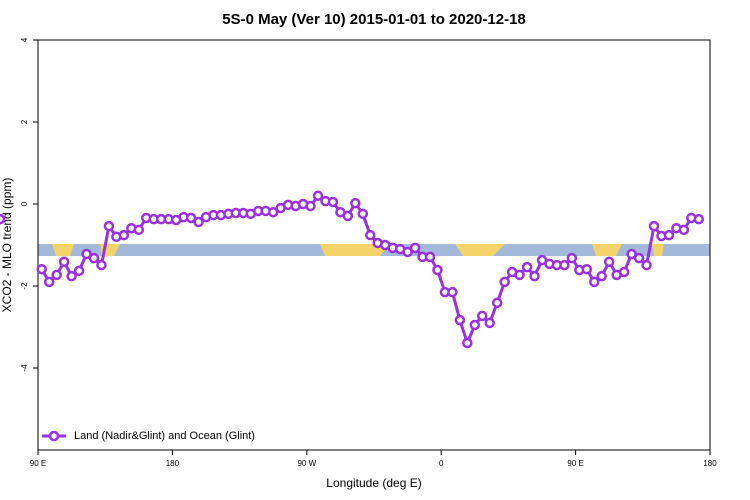 The width and height of the screenshot is (750, 500). I want to click on land-ocean-strip, so click(374, 250).